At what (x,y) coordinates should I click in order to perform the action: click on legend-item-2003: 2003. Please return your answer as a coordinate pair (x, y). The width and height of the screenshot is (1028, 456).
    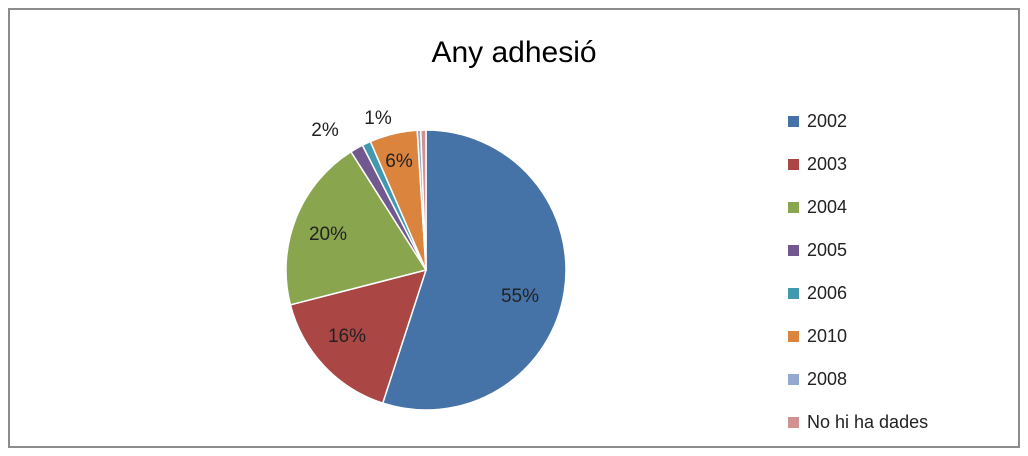
    Looking at the image, I should click on (858, 164).